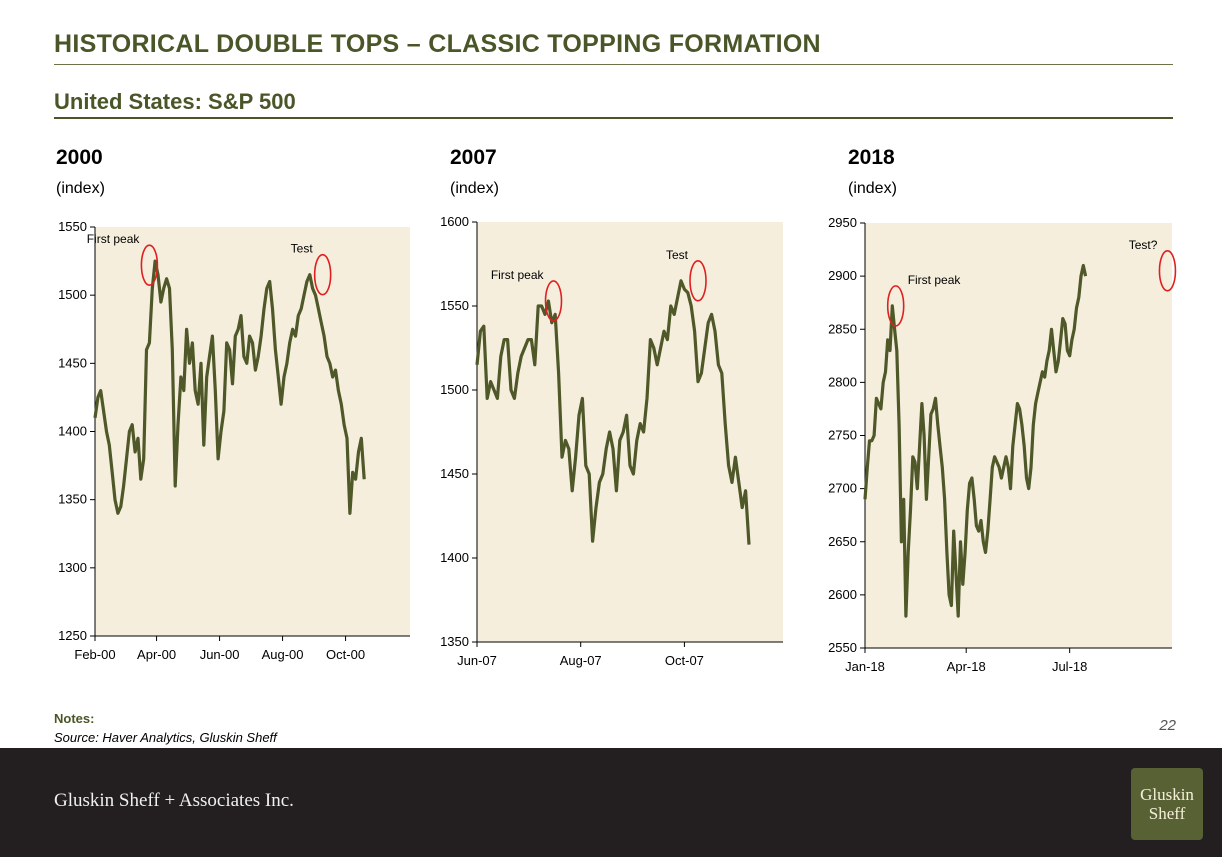  I want to click on x-tick-label: Jan-18, so click(865, 666).